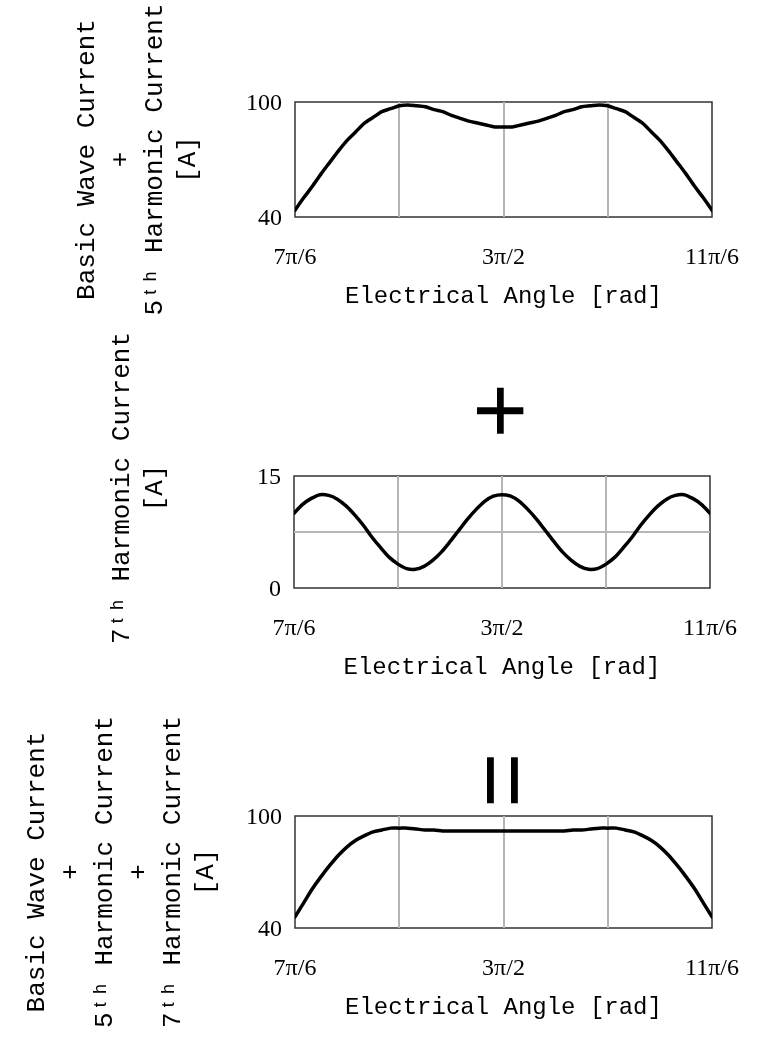 Image resolution: width=759 pixels, height=1046 pixels. I want to click on y-axis-title: Basic Wave Current + 5ᵗʰ Harmonic Current [A], so click(138, 159).